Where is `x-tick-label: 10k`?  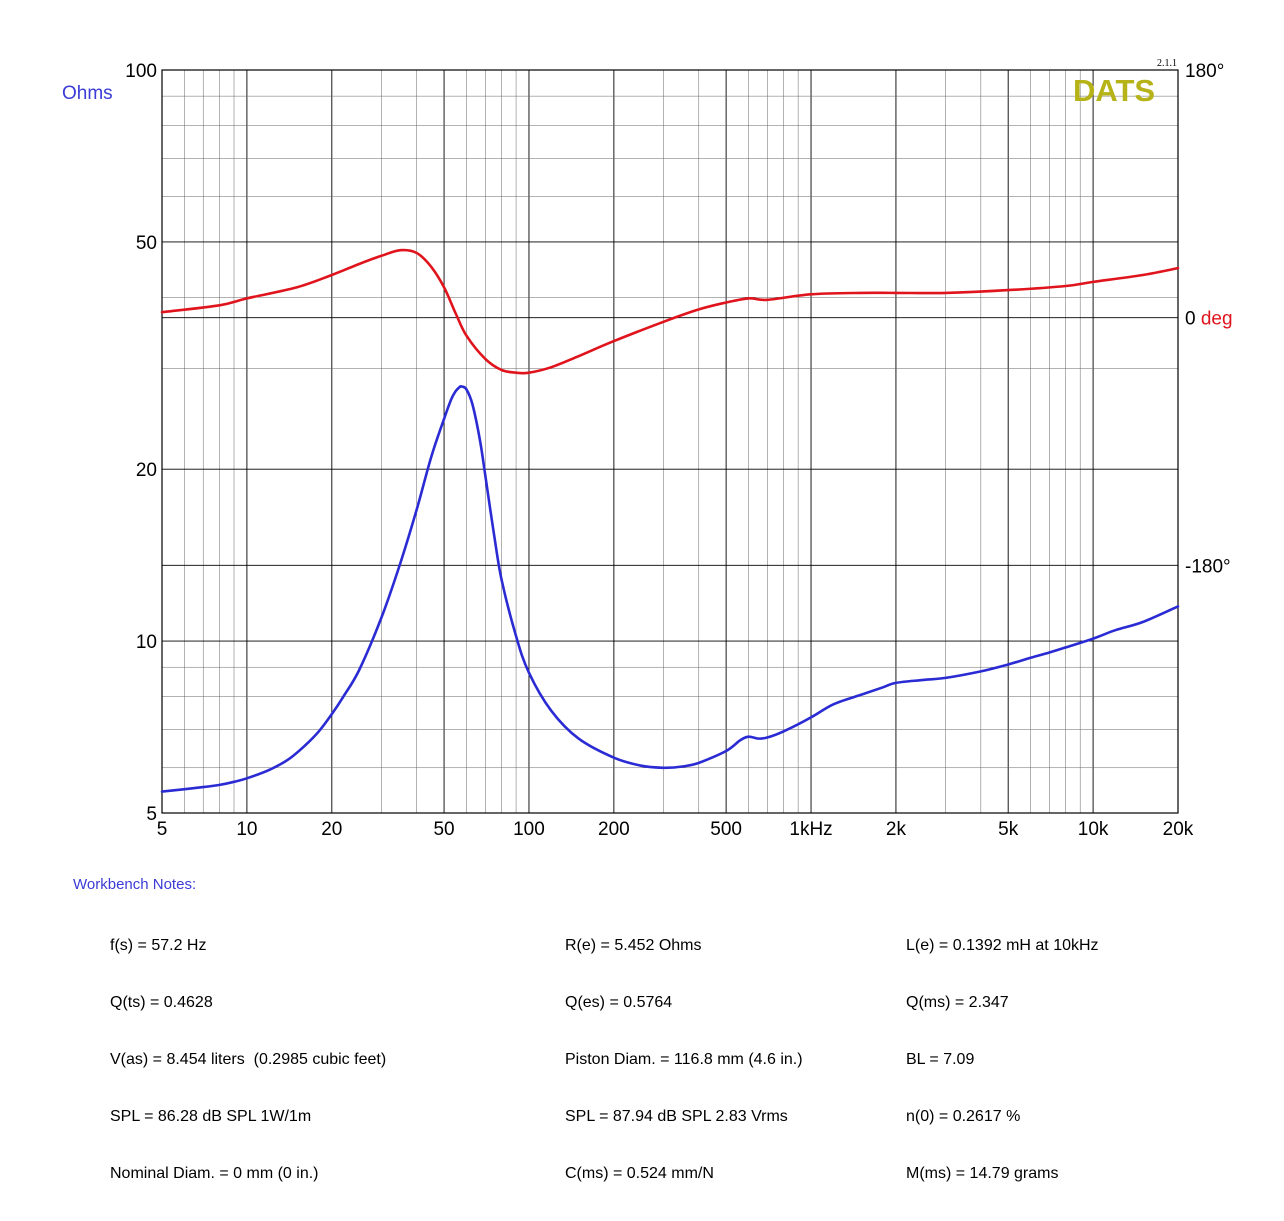
x-tick-label: 10k is located at coordinates (1093, 829).